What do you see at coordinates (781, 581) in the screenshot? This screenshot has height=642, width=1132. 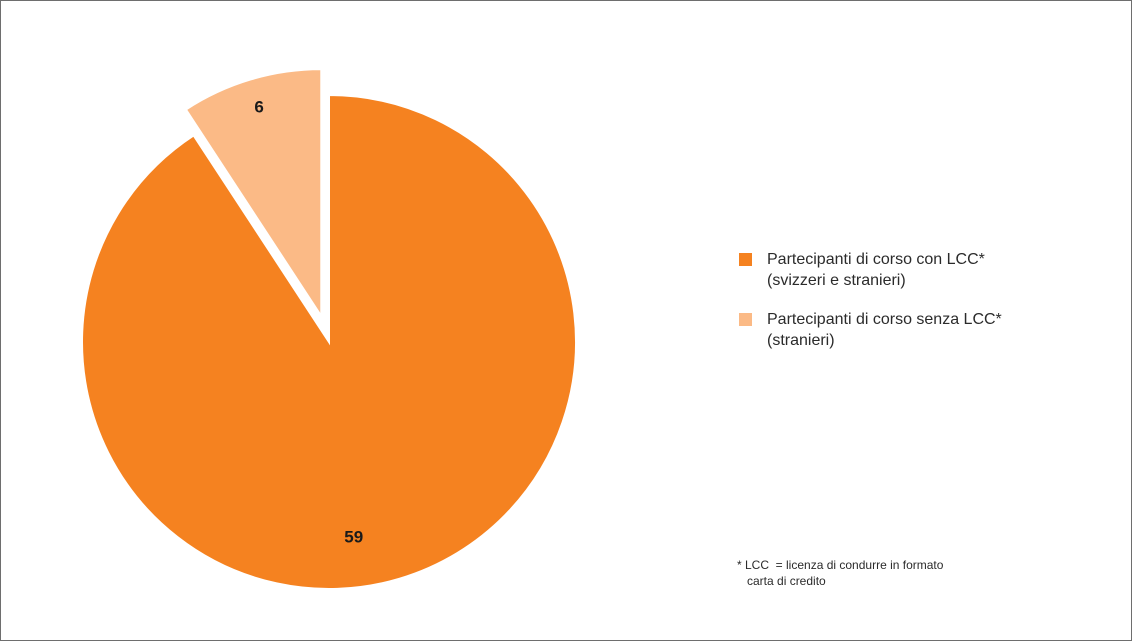 I see `footnote-line2: carta di credito` at bounding box center [781, 581].